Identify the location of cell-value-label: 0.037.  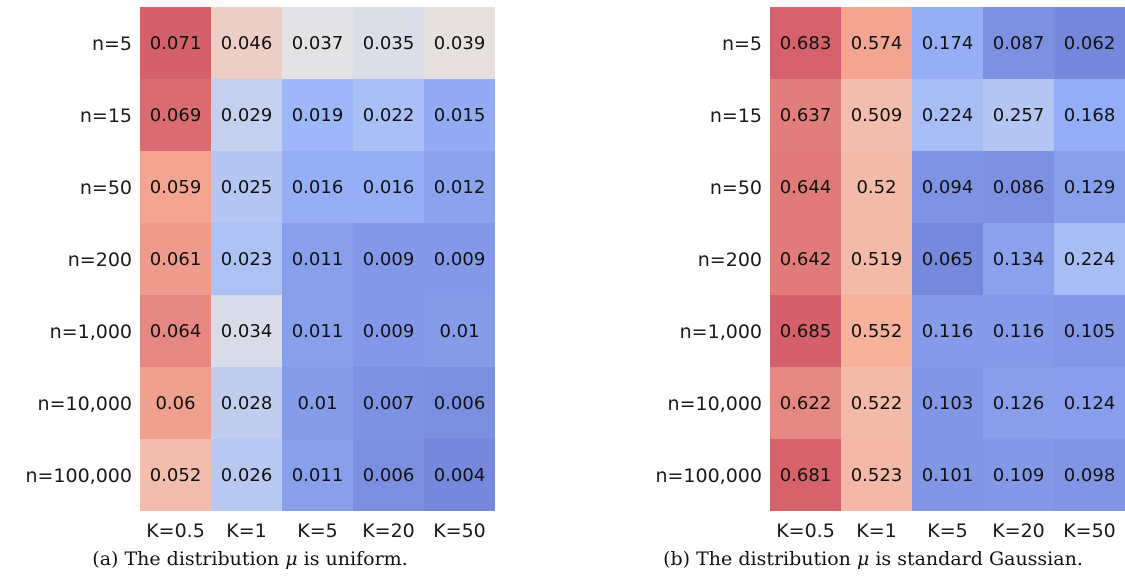
(318, 43).